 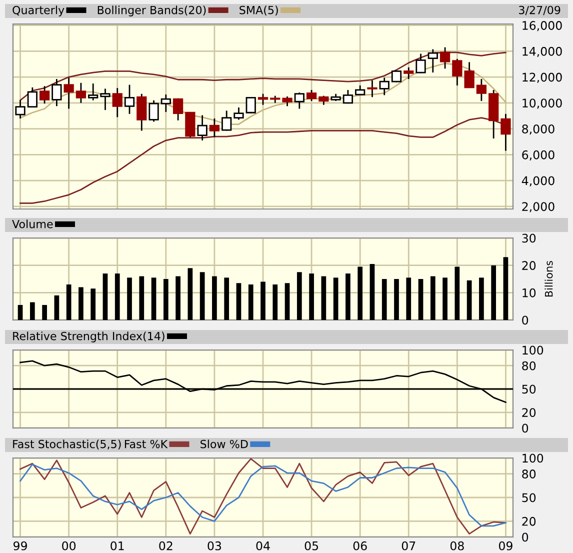 I want to click on legend-label: Quarterly, so click(x=38, y=11).